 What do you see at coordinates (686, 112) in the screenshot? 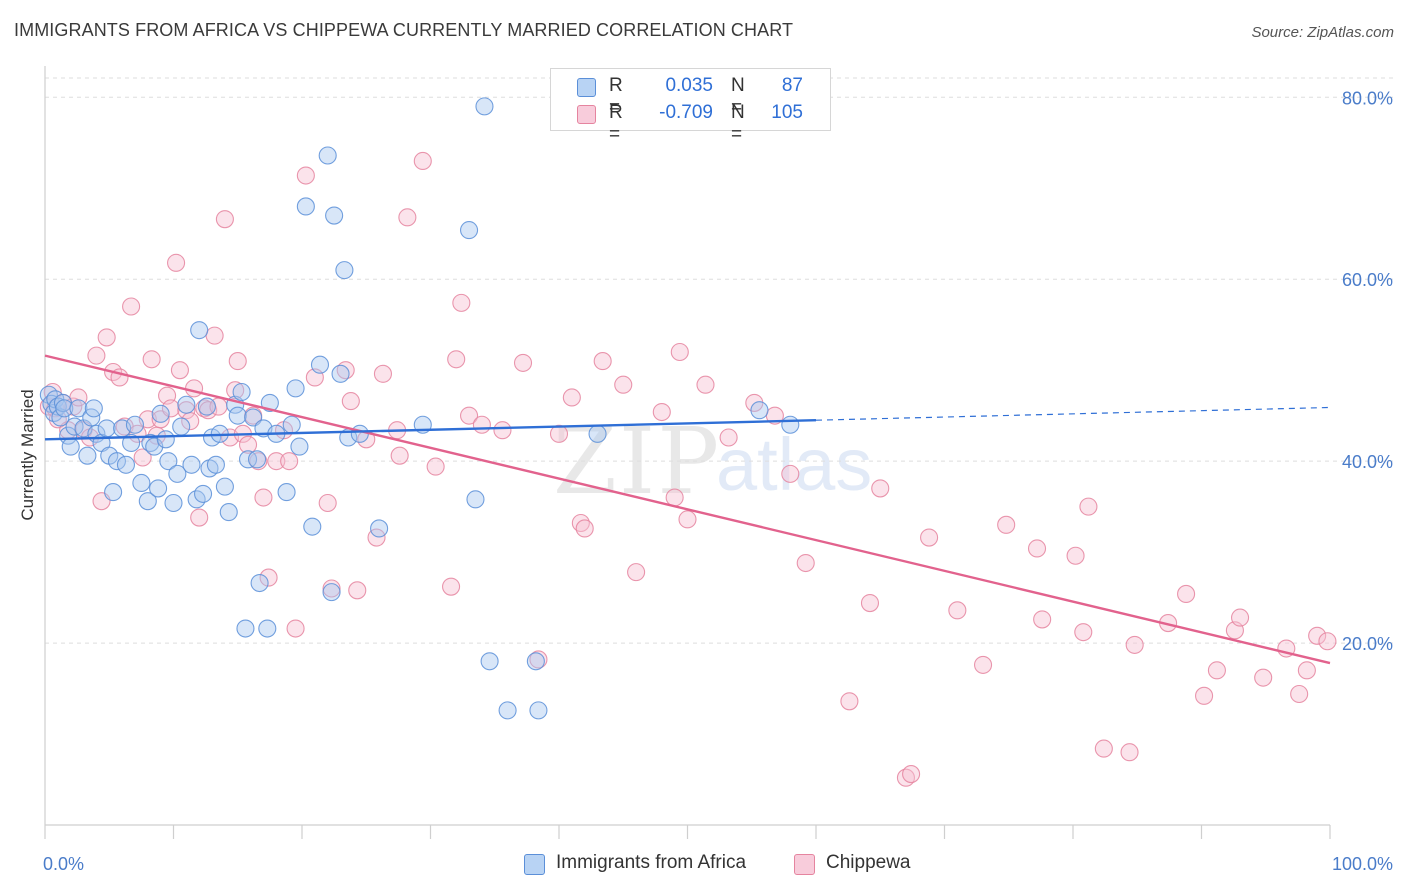
I see `legend-r-value: -0.709` at bounding box center [686, 112].